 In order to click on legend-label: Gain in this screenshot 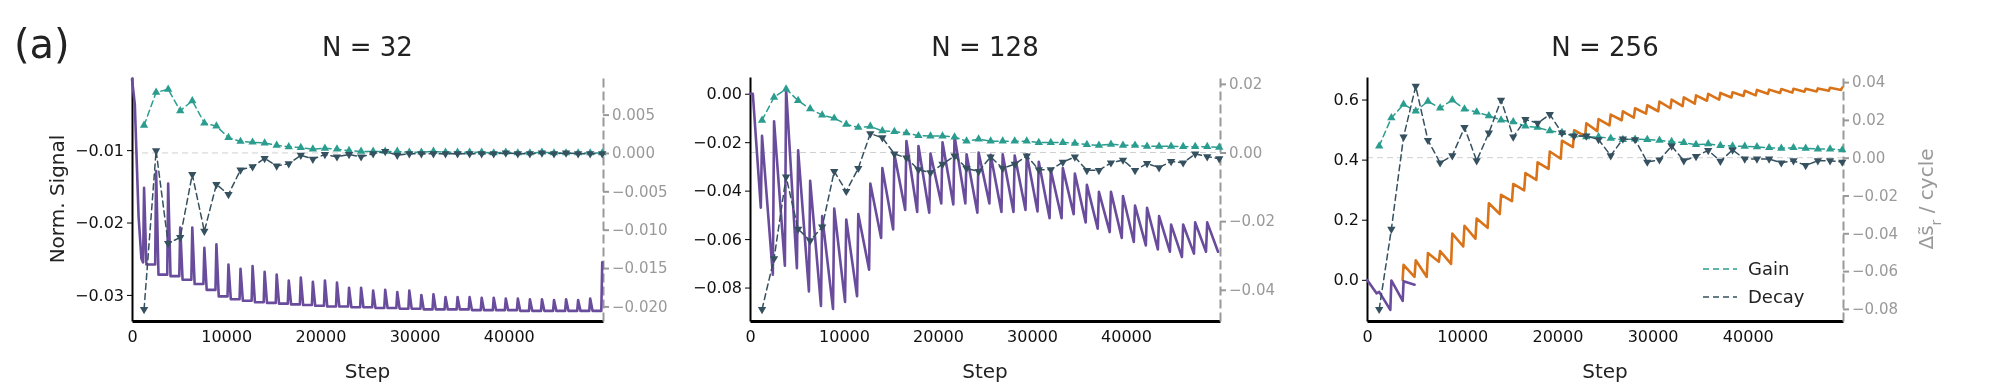, I will do `click(1769, 268)`.